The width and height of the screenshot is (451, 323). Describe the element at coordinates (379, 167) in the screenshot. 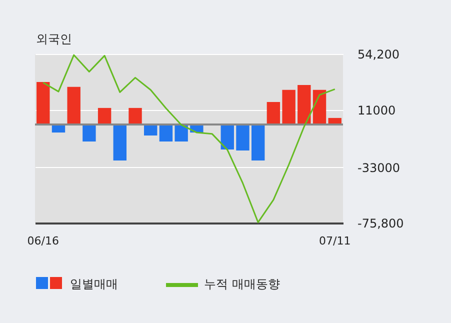

I see `y-tick-label: -33000` at that location.